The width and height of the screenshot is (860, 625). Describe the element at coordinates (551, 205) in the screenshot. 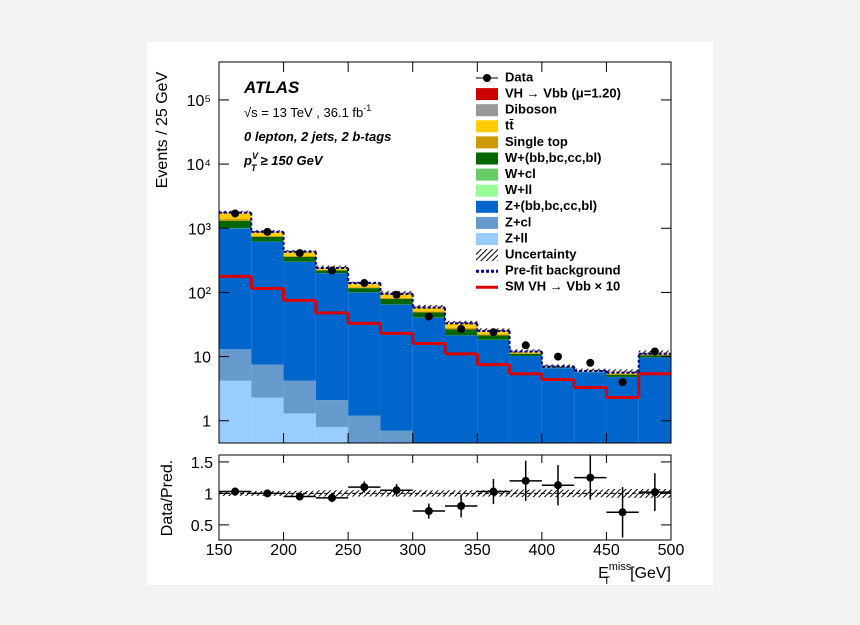

I see `legend-label: Z+(bb,bc,cc,bl)` at that location.